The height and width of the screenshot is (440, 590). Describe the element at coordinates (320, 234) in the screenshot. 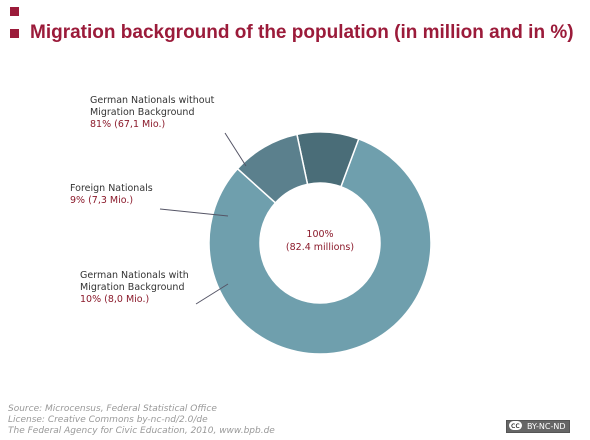

I see `center-line: 100%` at that location.